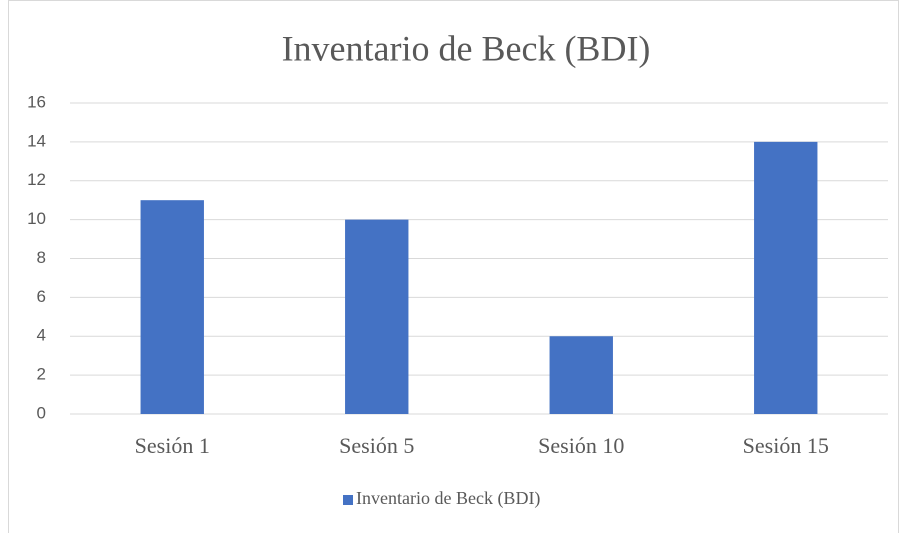 This screenshot has width=904, height=533. What do you see at coordinates (41, 257) in the screenshot?
I see `y-tick-label: 8` at bounding box center [41, 257].